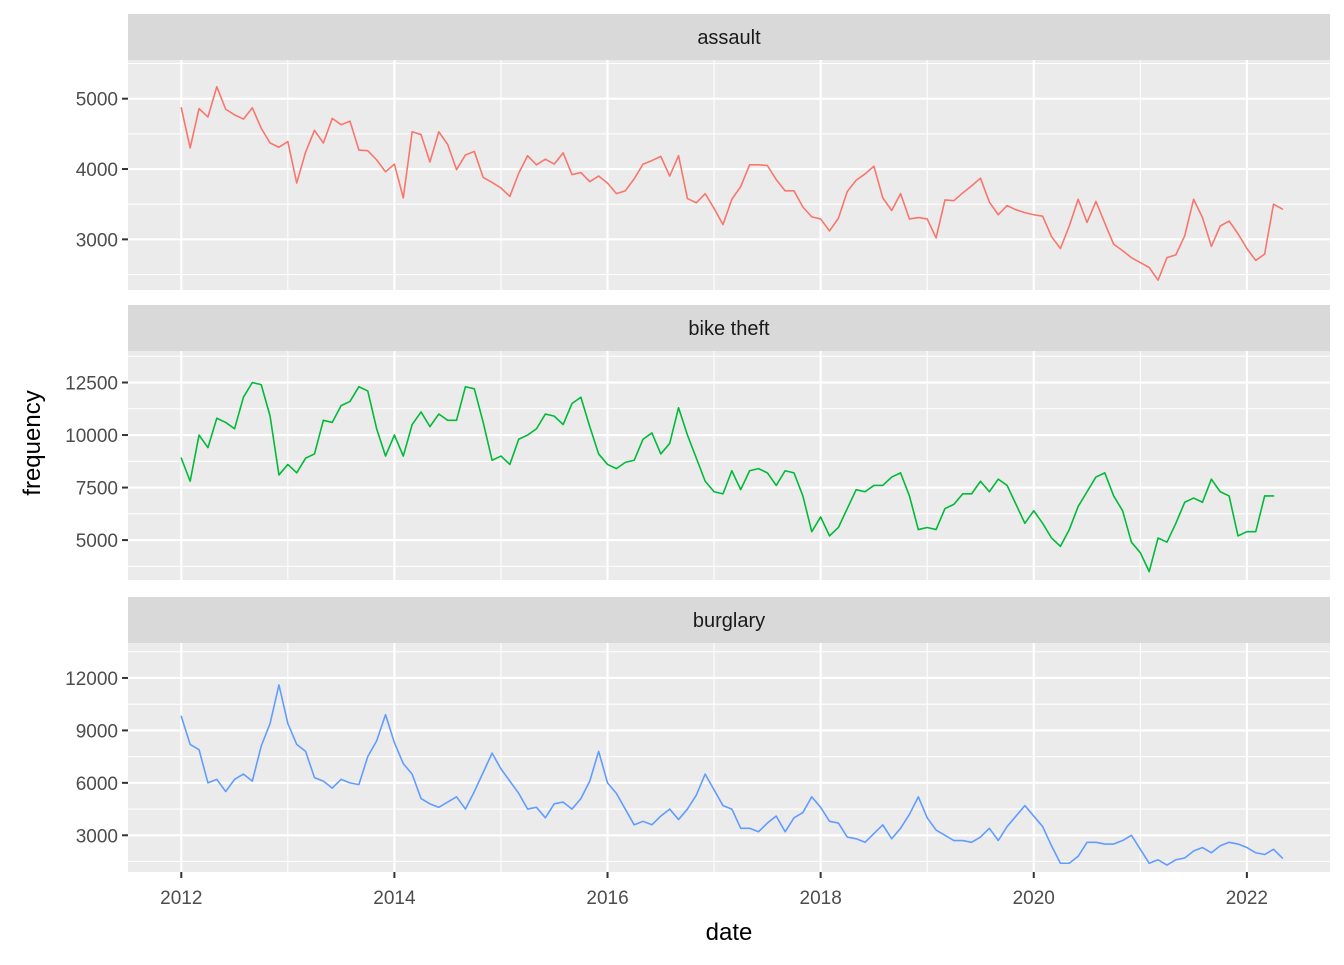  Describe the element at coordinates (607, 898) in the screenshot. I see `x-tick-label: 2016` at that location.